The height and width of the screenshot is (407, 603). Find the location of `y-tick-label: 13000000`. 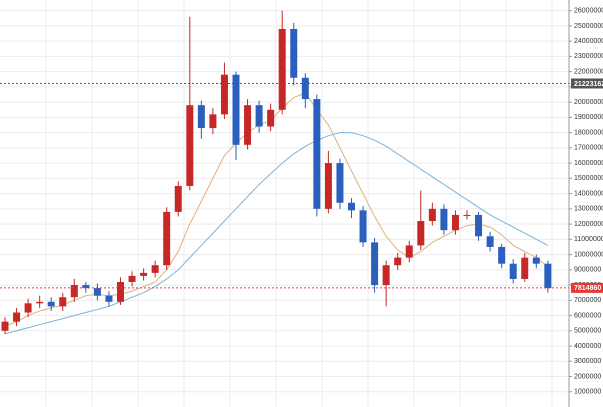

y-tick-label: 13000000 is located at coordinates (588, 209).